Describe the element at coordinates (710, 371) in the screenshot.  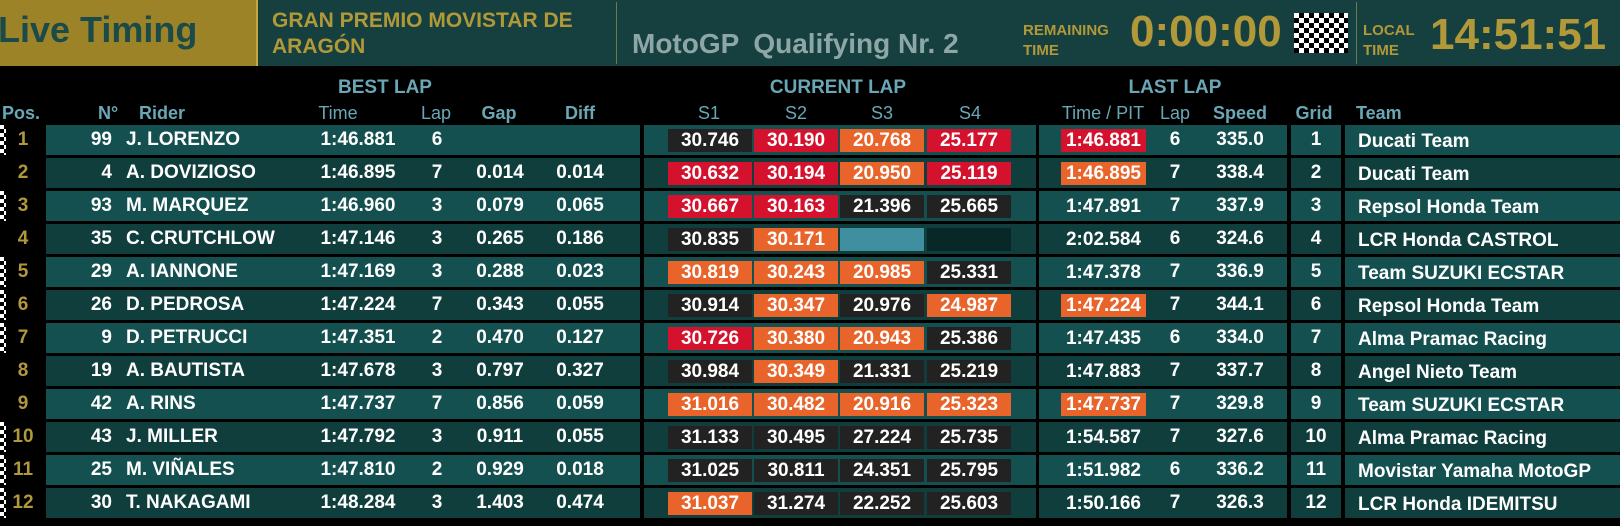
I see `sector-1: 30.984` at that location.